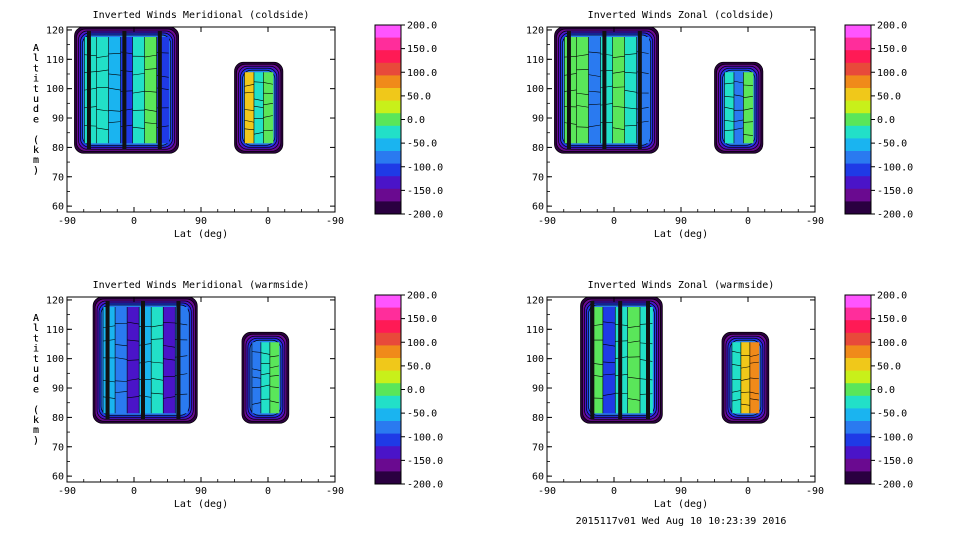 Image resolution: width=960 pixels, height=540 pixels. Describe the element at coordinates (67, 491) in the screenshot. I see `x-tick-label: -90` at that location.